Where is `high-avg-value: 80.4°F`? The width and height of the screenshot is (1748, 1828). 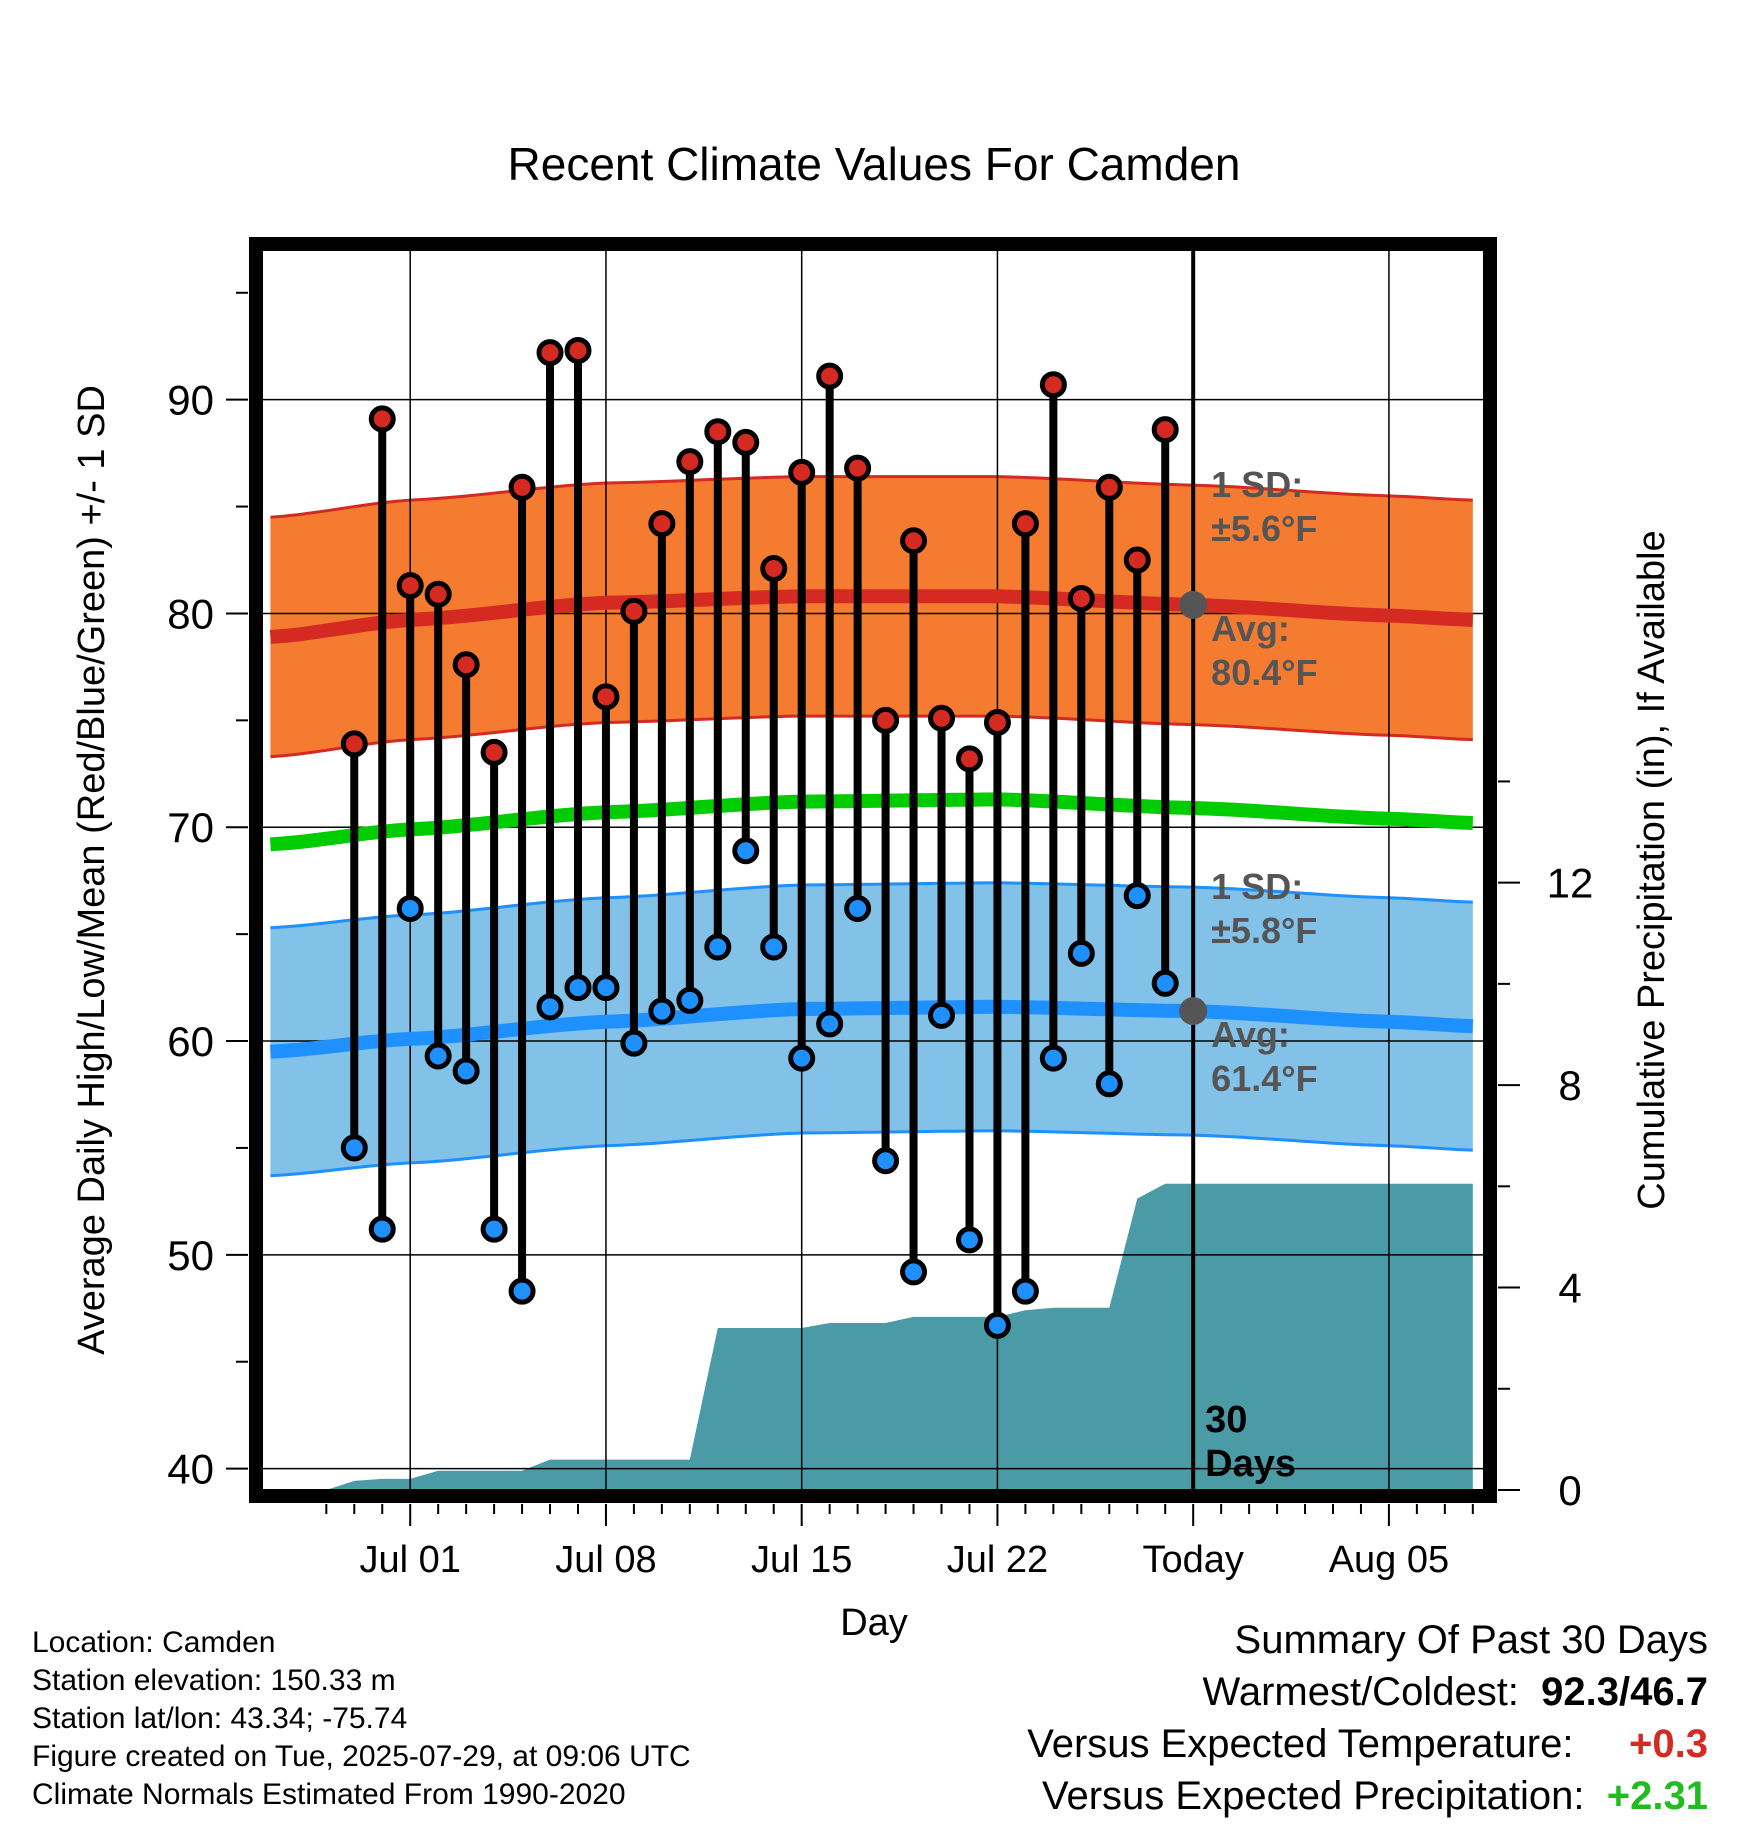 high-avg-value: 80.4°F is located at coordinates (1264, 672).